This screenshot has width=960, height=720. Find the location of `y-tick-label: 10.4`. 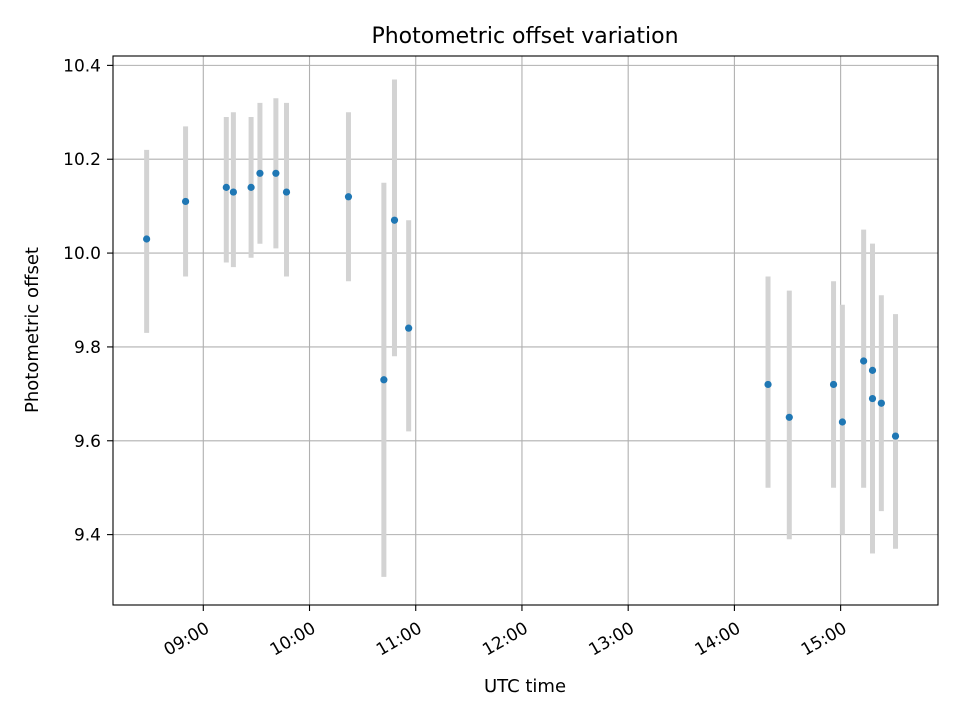

y-tick-label: 10.4 is located at coordinates (82, 66).